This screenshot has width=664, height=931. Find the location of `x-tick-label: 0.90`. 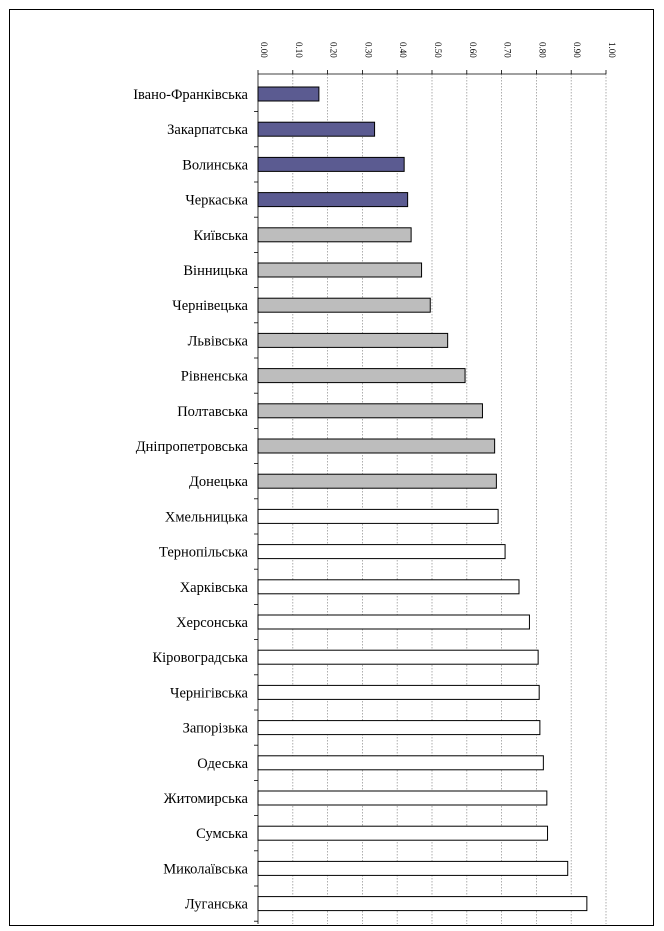

x-tick-label: 0.90 is located at coordinates (577, 50).